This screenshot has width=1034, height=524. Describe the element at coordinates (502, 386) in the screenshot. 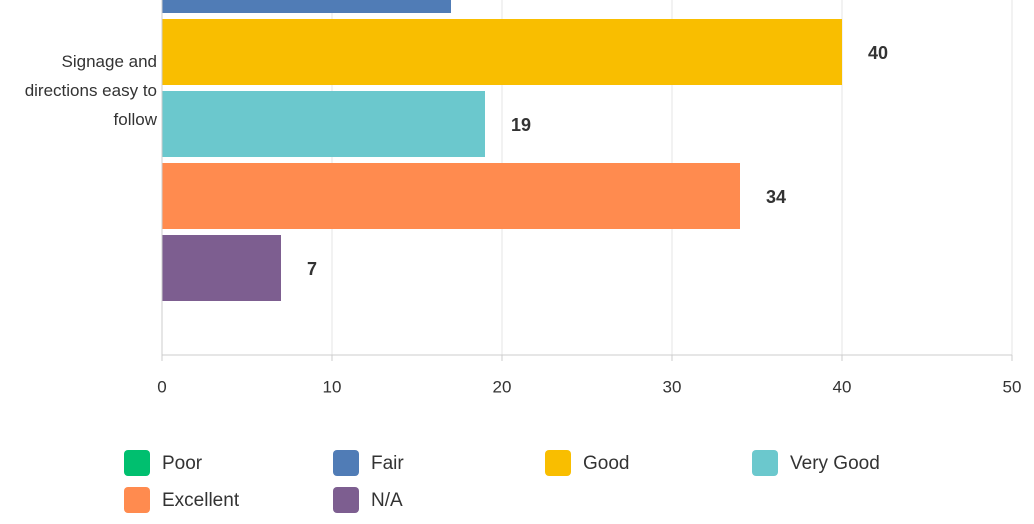

I see `x-tick-label: 20` at that location.